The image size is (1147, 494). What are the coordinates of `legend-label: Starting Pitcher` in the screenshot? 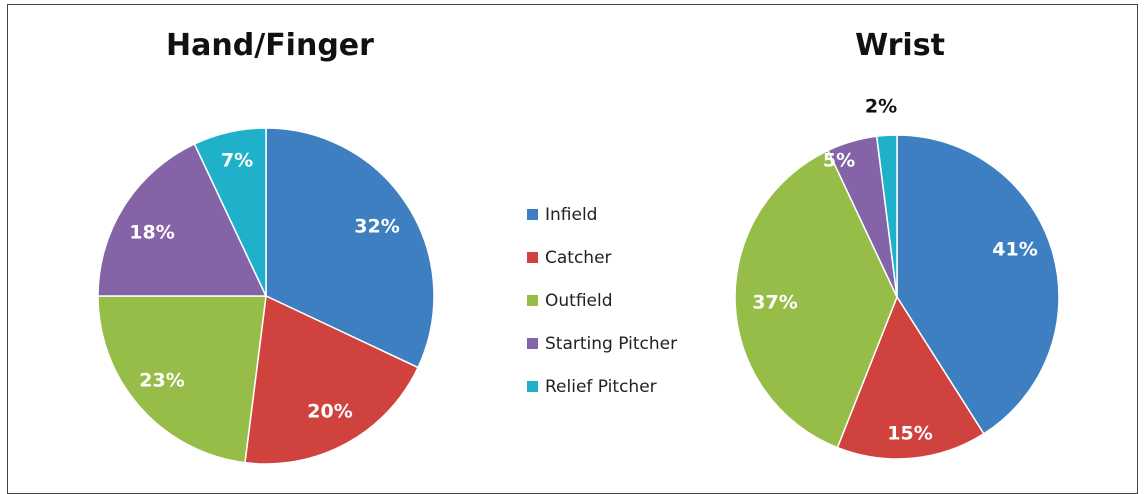 It's located at (611, 343).